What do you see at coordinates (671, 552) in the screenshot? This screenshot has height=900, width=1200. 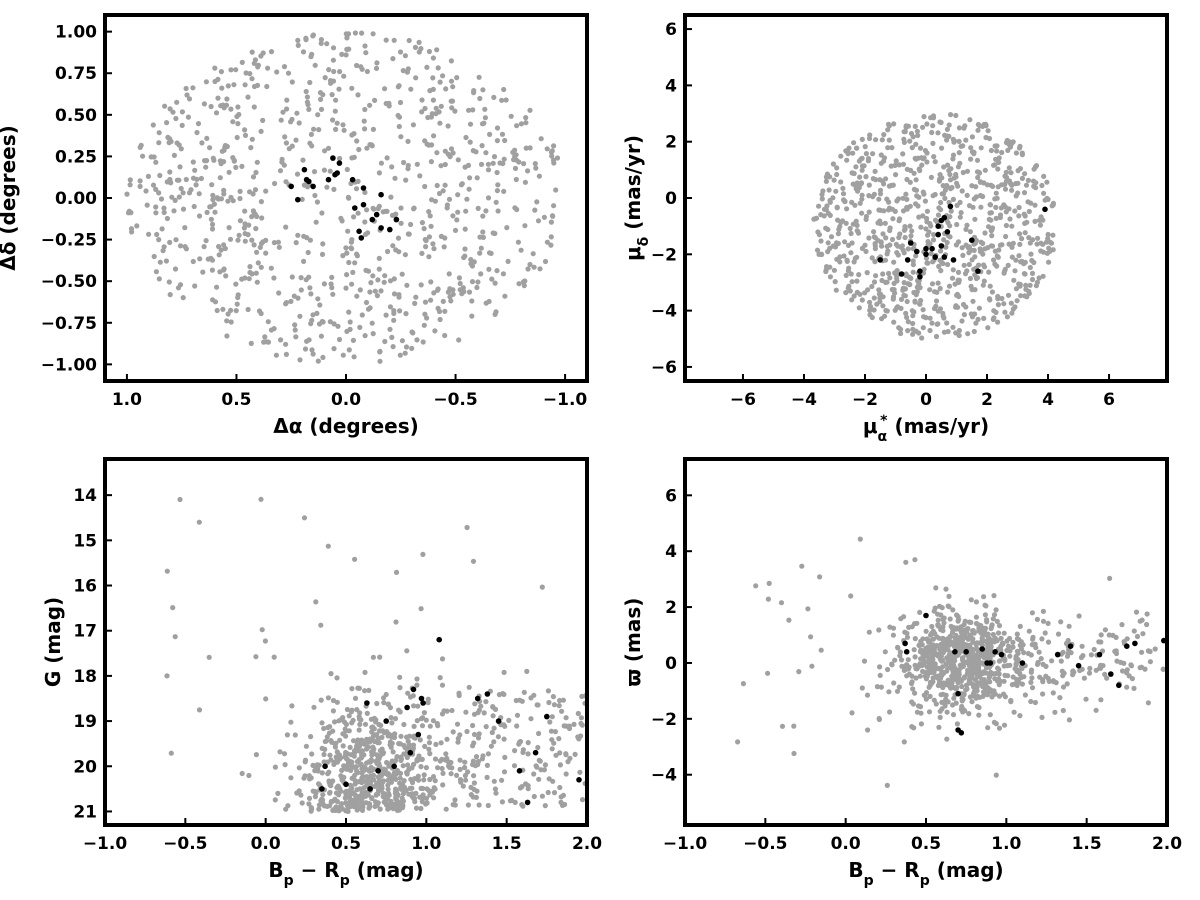 I see `y-tick-label: 4` at bounding box center [671, 552].